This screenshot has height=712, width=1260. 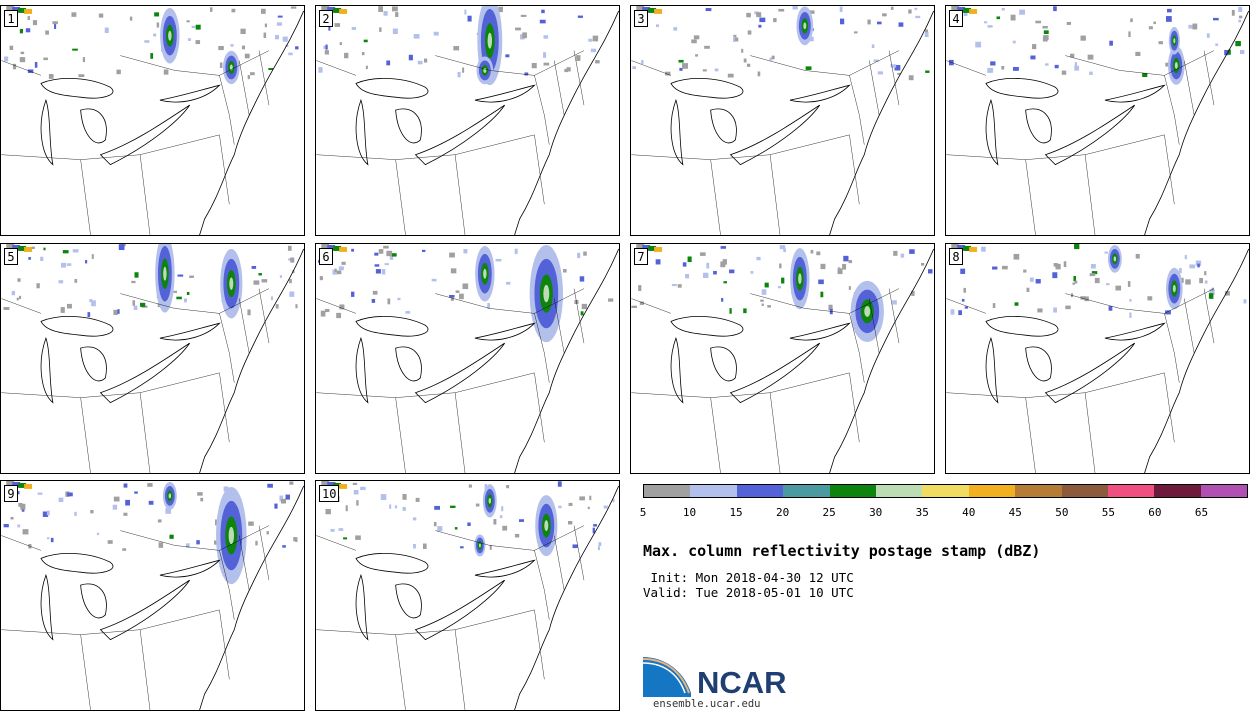 I want to click on stamp-panel-3: 3, so click(x=782, y=120).